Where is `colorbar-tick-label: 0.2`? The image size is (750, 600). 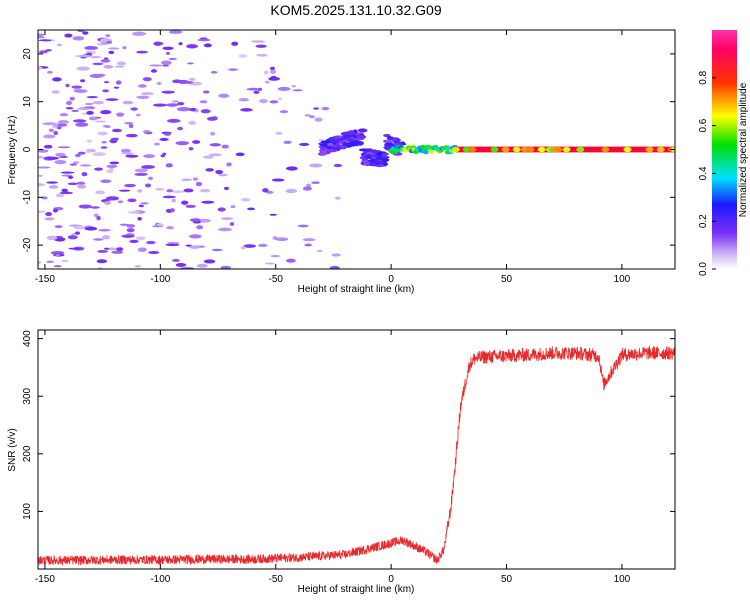
colorbar-tick-label: 0.2 is located at coordinates (703, 221).